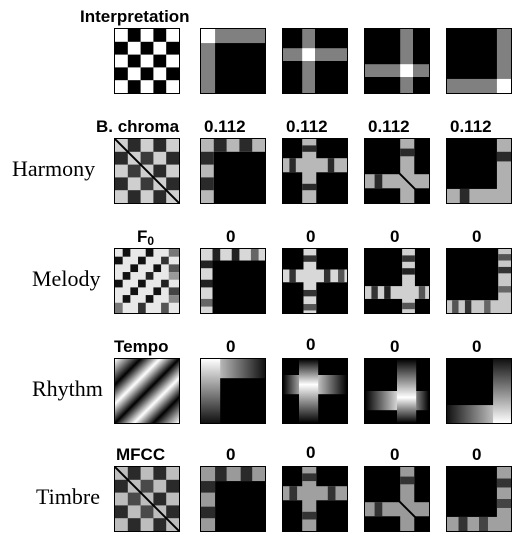  I want to click on harmony-value-2: 0.112, so click(307, 126).